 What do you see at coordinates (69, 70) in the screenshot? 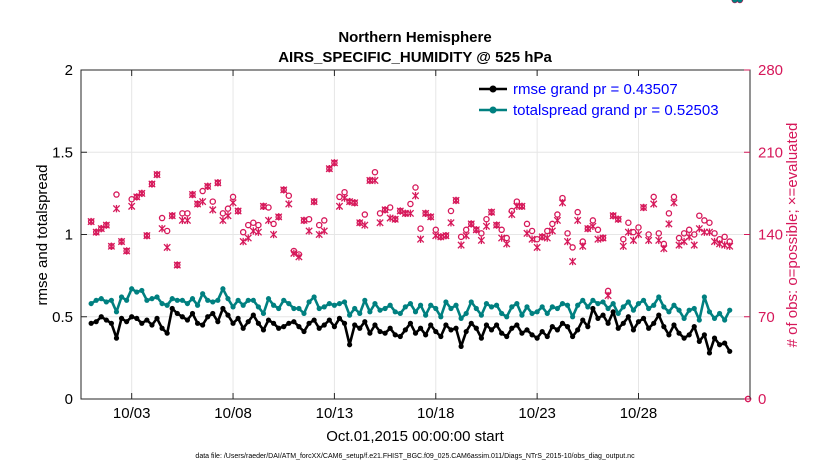
I see `y-tick-label: 2` at bounding box center [69, 70].